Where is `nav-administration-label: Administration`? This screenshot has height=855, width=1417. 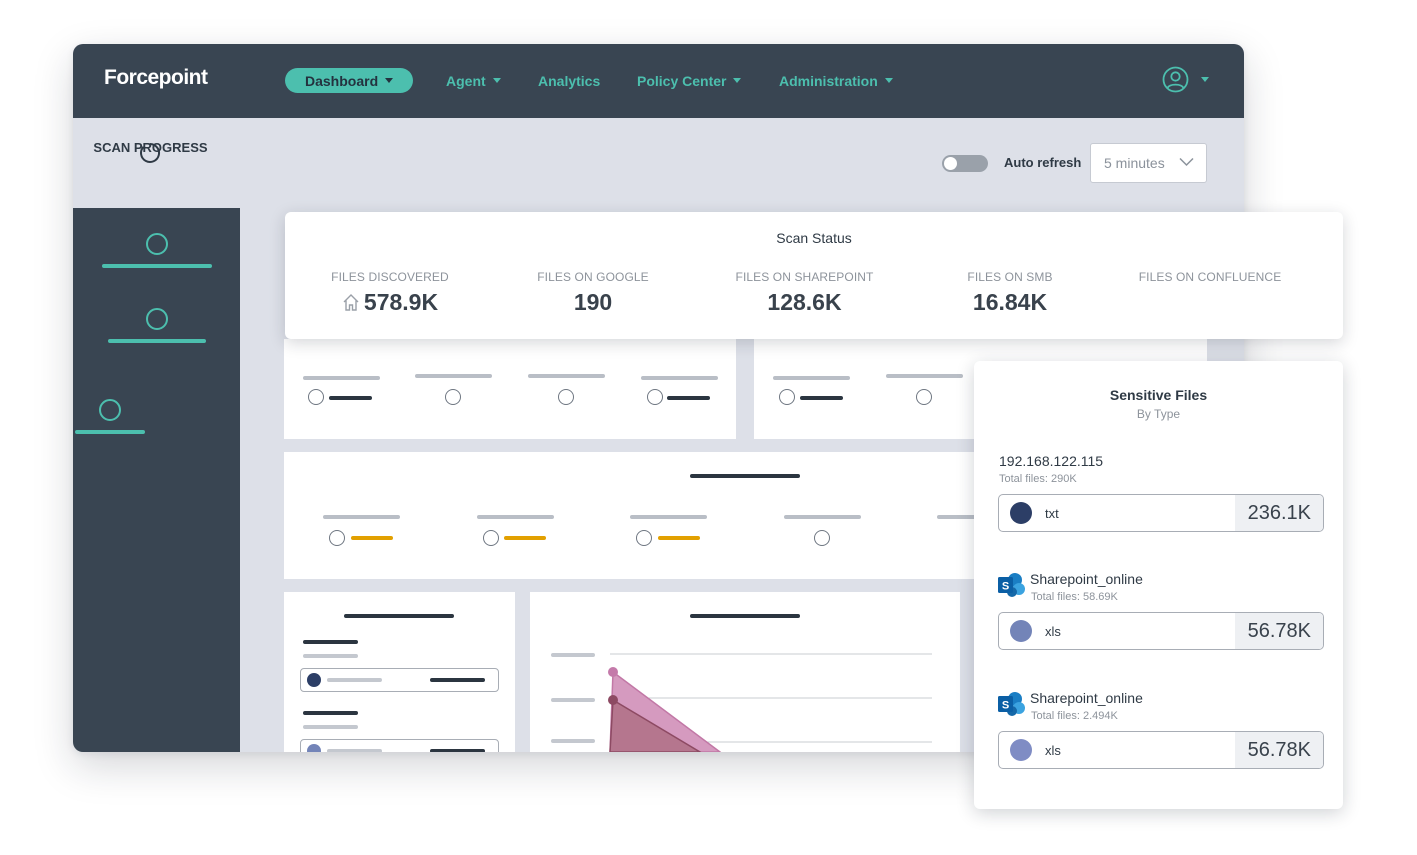
nav-administration-label: Administration is located at coordinates (828, 80).